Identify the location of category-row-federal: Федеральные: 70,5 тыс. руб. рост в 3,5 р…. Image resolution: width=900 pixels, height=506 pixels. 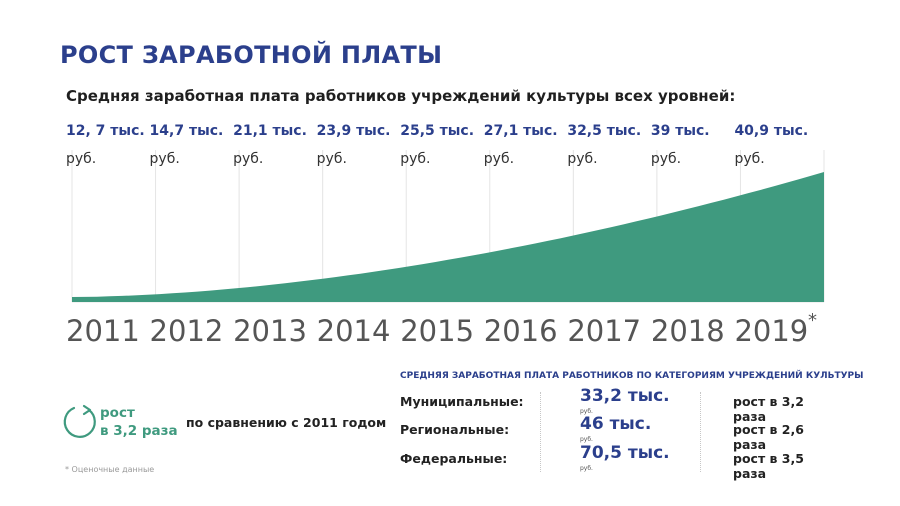
(620, 462).